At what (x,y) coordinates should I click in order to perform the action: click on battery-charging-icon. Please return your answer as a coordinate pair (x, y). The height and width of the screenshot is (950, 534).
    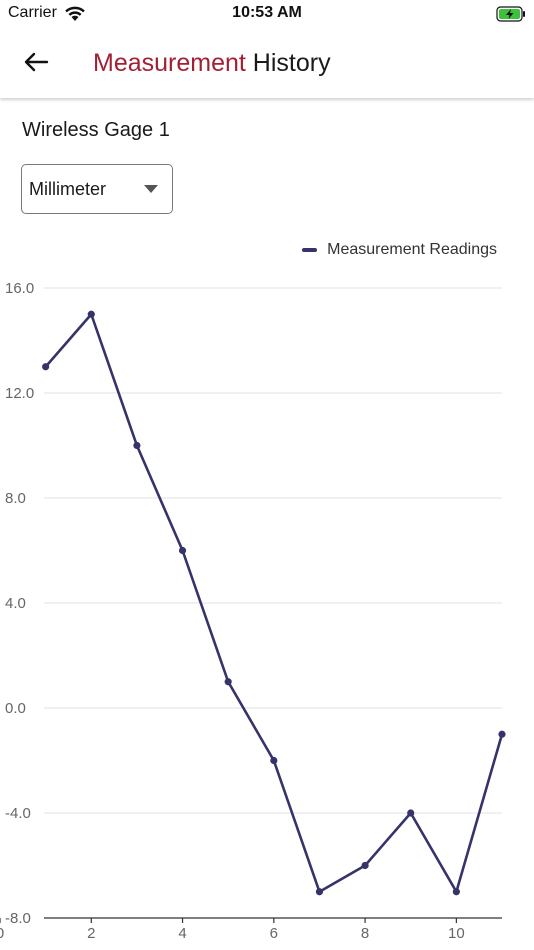
    Looking at the image, I should click on (510, 14).